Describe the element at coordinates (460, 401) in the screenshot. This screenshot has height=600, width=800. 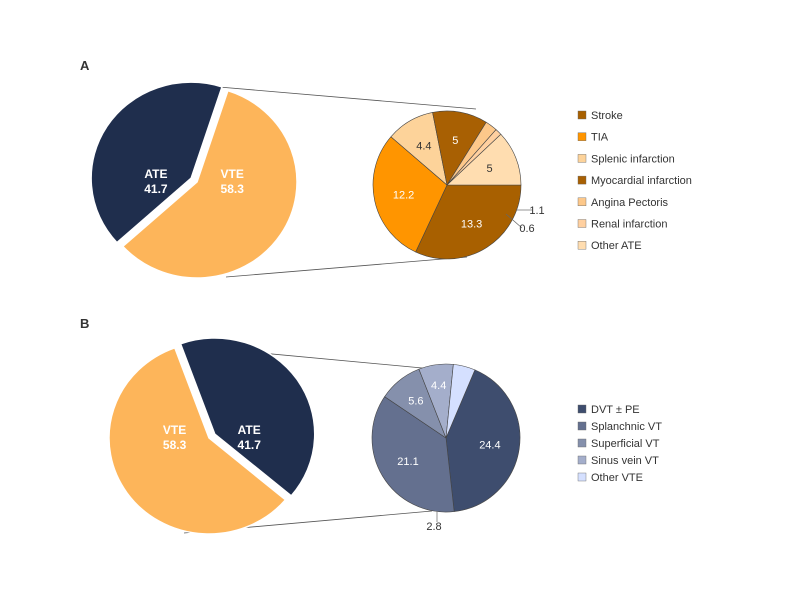
I see `panel-b-detail-slice-other-vte` at that location.